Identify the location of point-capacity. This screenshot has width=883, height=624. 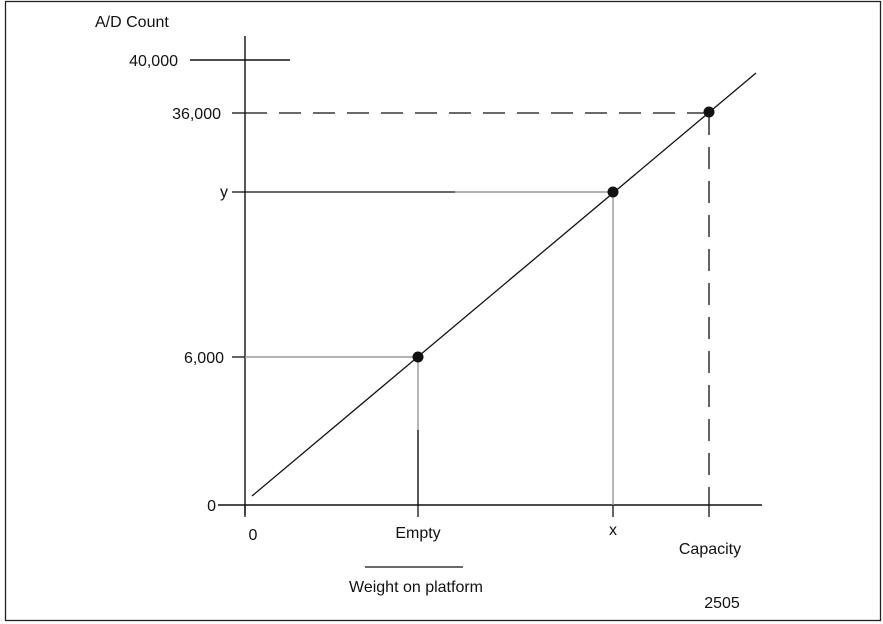
(709, 112).